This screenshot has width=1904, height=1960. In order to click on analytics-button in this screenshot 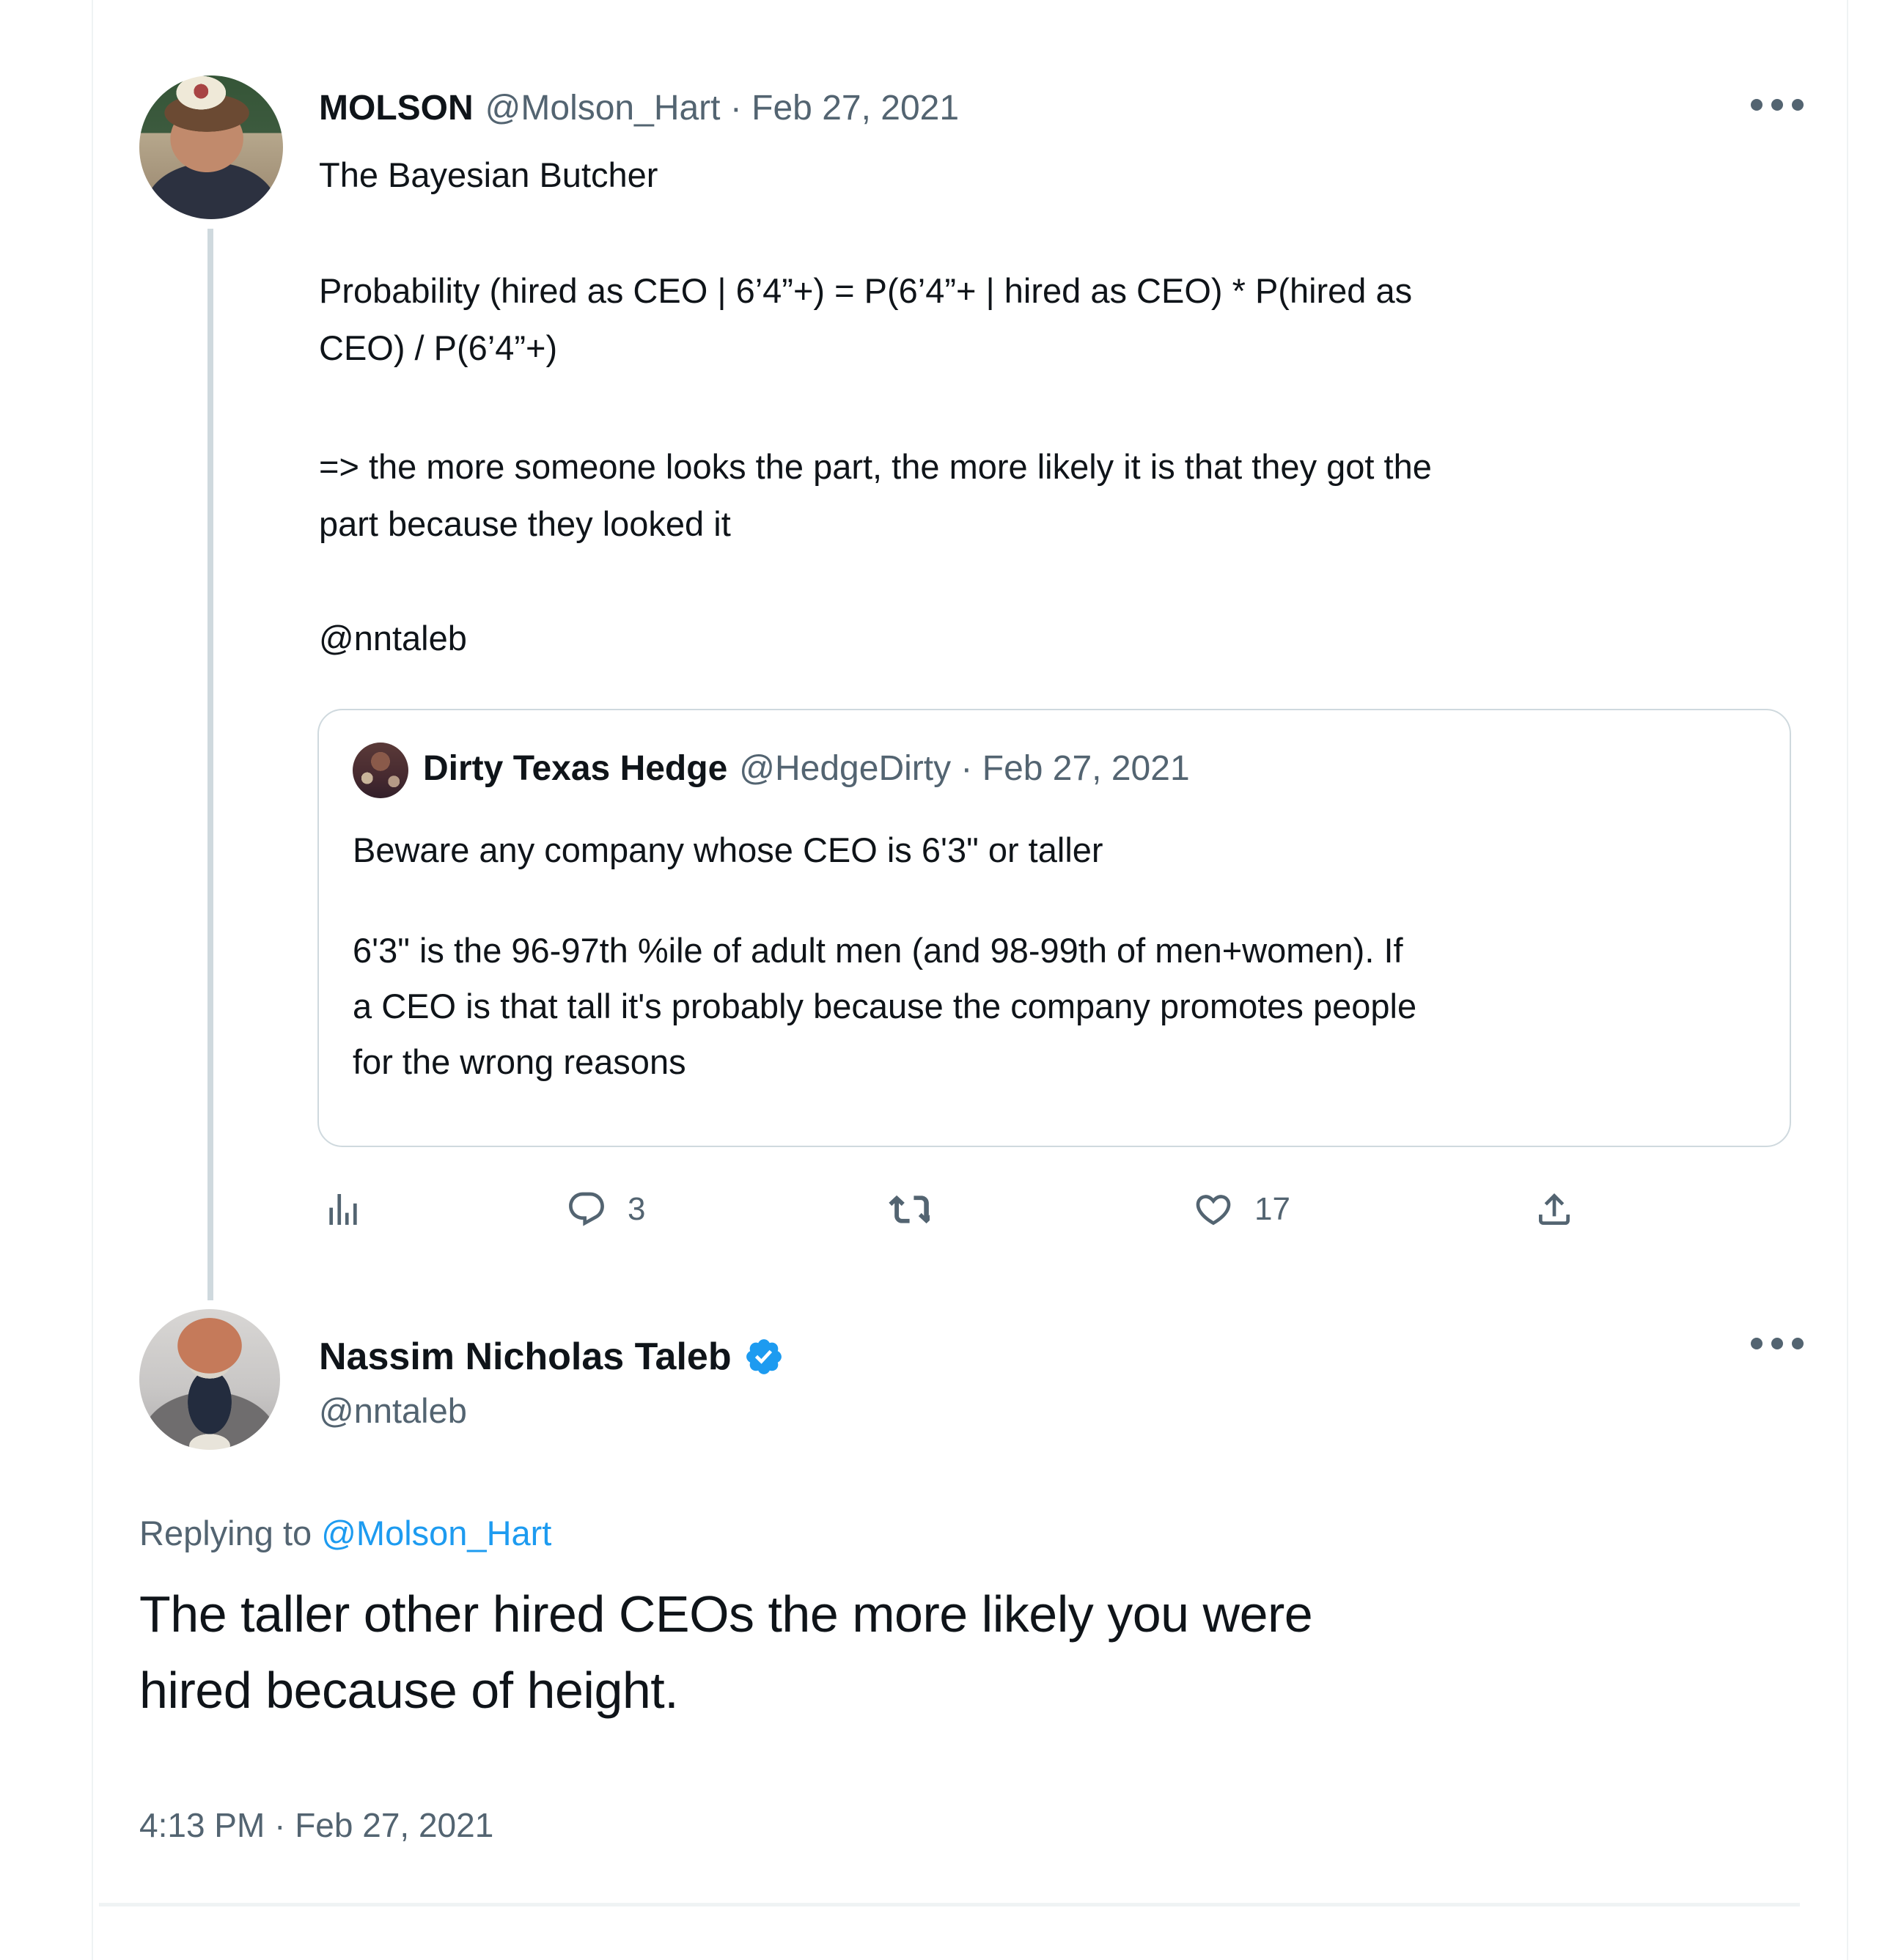, I will do `click(343, 1209)`.